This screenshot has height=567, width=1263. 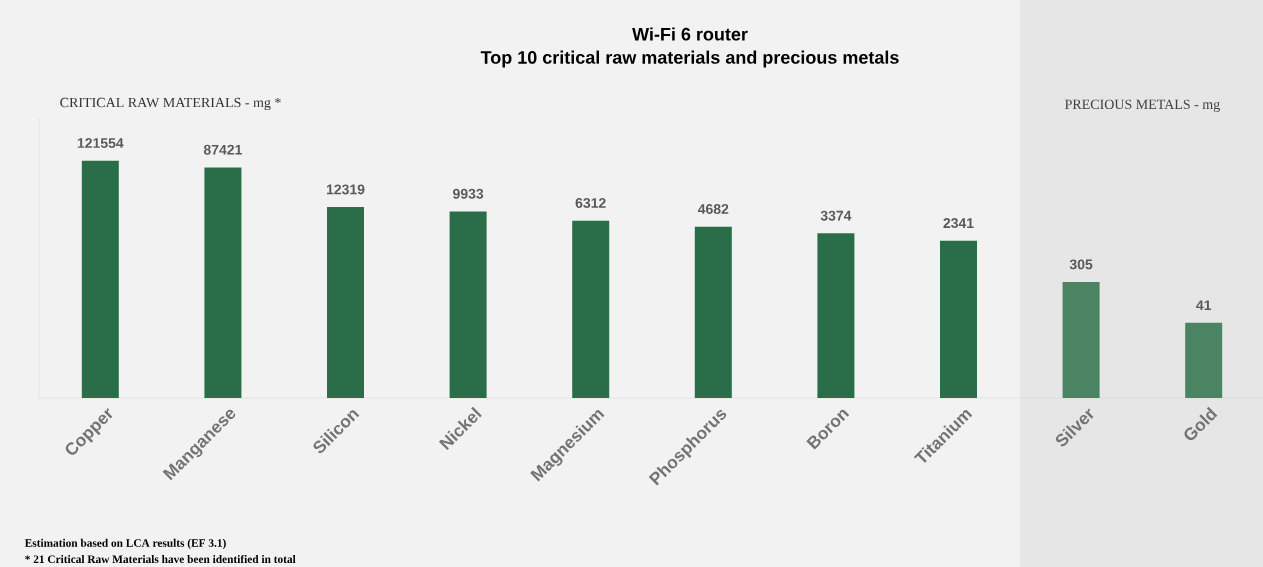 I want to click on data-label: 4682, so click(x=713, y=209).